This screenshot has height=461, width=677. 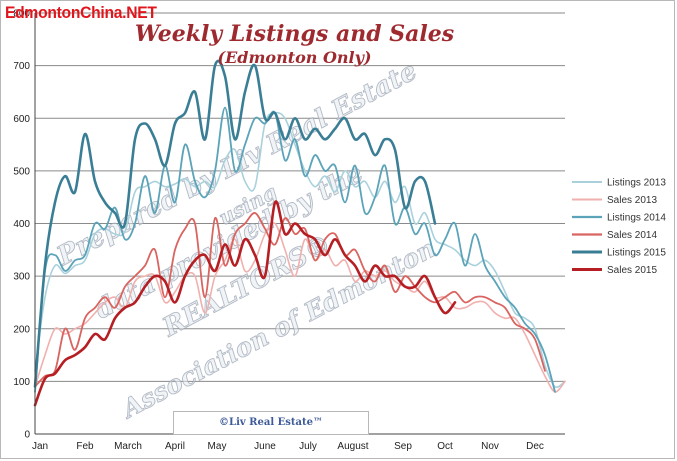 I want to click on x-tick-label: Oct, so click(x=445, y=446).